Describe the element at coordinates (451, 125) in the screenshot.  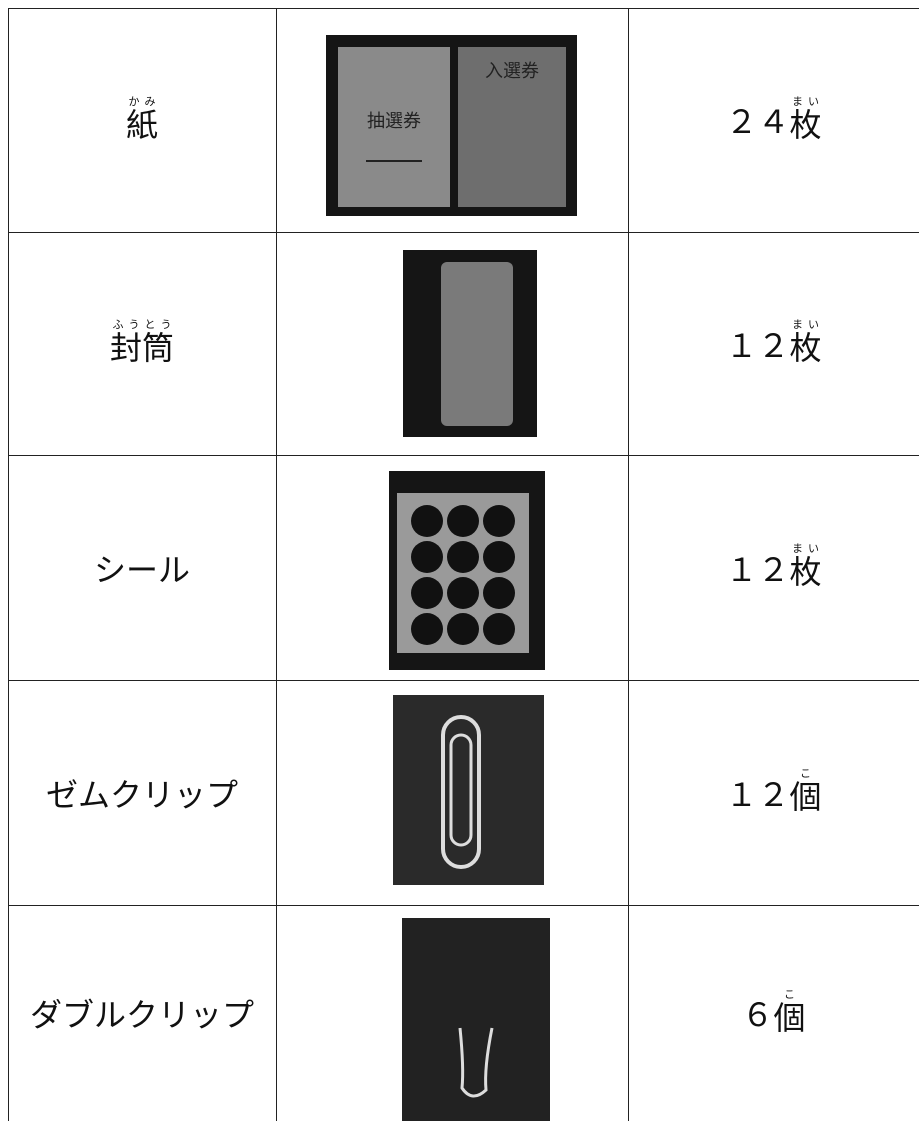
I see `paper-photo: 抽選券 入選券` at that location.